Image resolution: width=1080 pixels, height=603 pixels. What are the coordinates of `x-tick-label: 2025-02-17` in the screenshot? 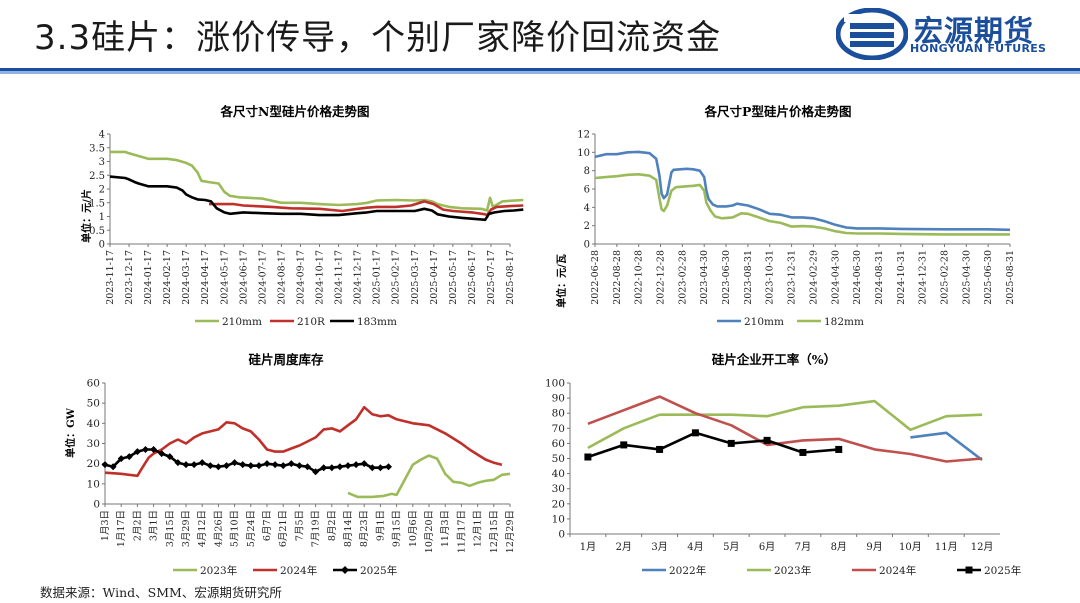 It's located at (396, 277).